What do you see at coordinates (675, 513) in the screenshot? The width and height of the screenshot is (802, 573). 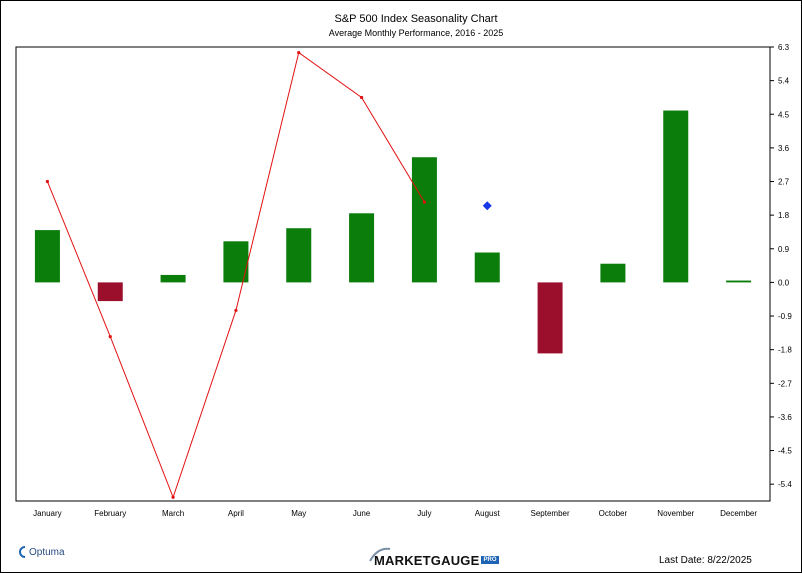 I see `x-tick-label: November` at bounding box center [675, 513].